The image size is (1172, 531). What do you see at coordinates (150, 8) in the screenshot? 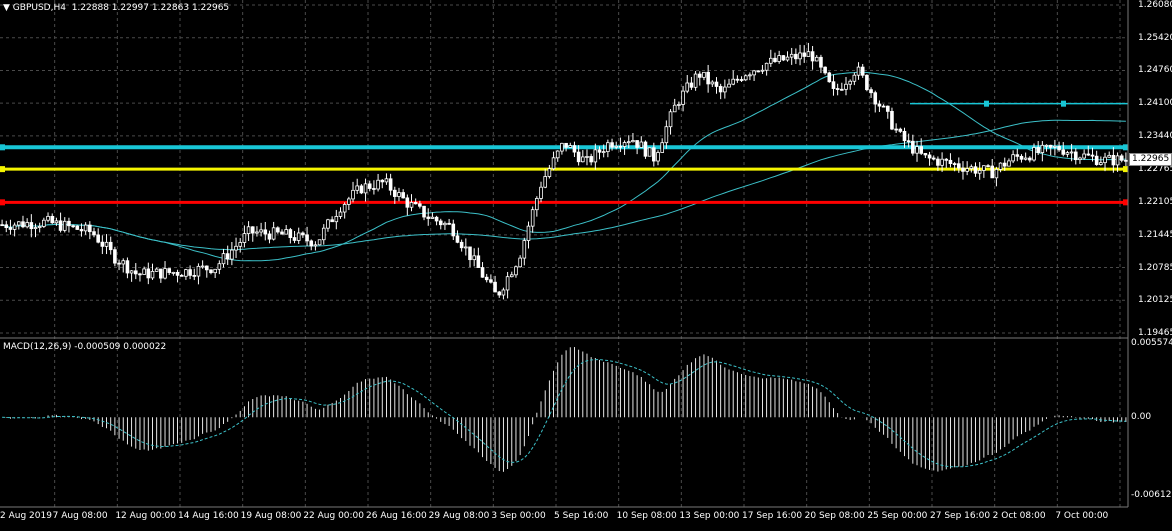
I see `ohlc-values: 1.22888 1.22997 1.22863 1.22965` at bounding box center [150, 8].